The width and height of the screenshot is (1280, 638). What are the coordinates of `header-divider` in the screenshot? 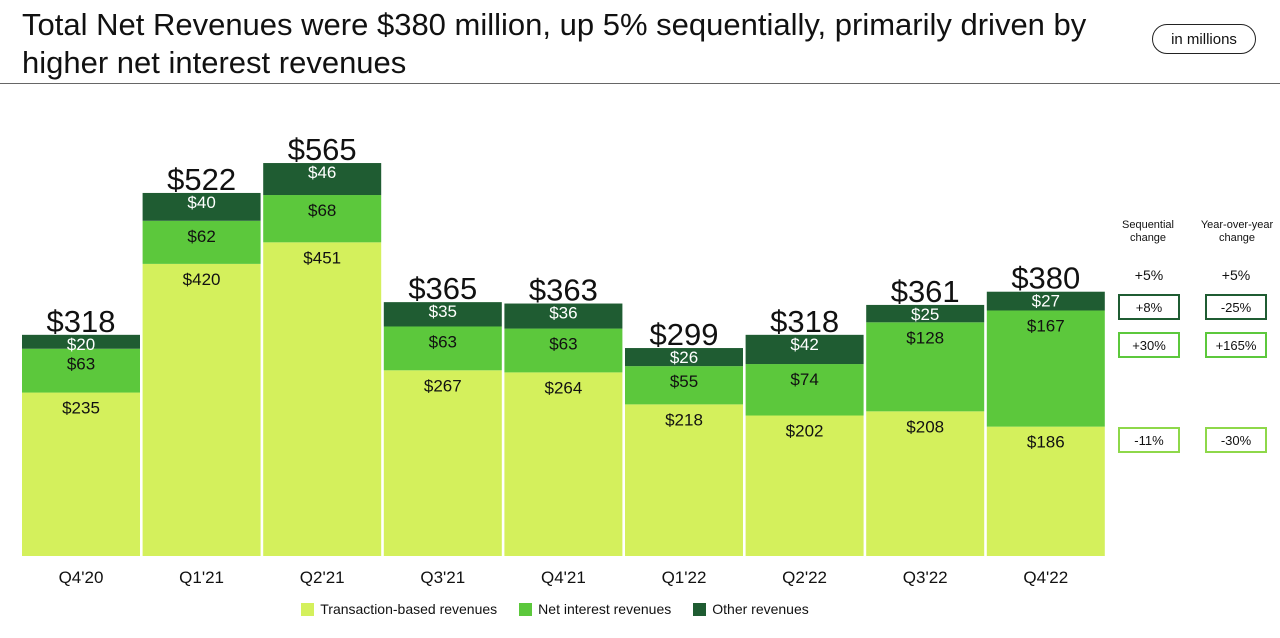 It's located at (640, 83).